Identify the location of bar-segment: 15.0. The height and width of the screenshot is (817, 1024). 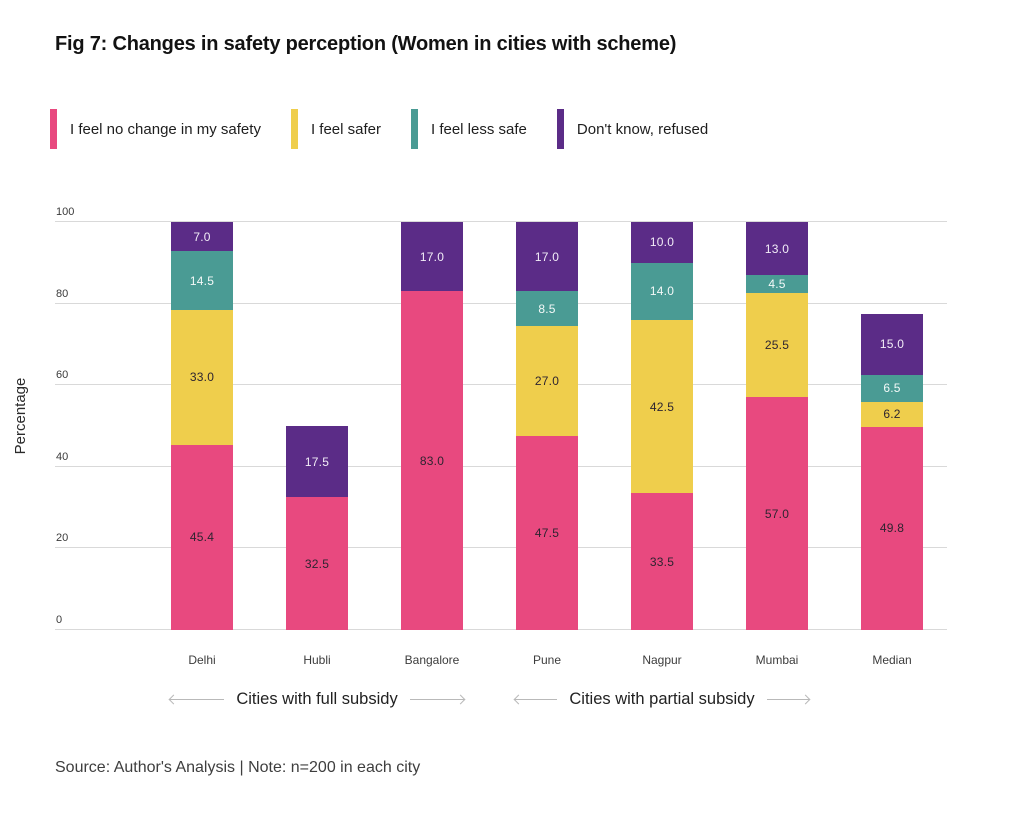
(892, 344).